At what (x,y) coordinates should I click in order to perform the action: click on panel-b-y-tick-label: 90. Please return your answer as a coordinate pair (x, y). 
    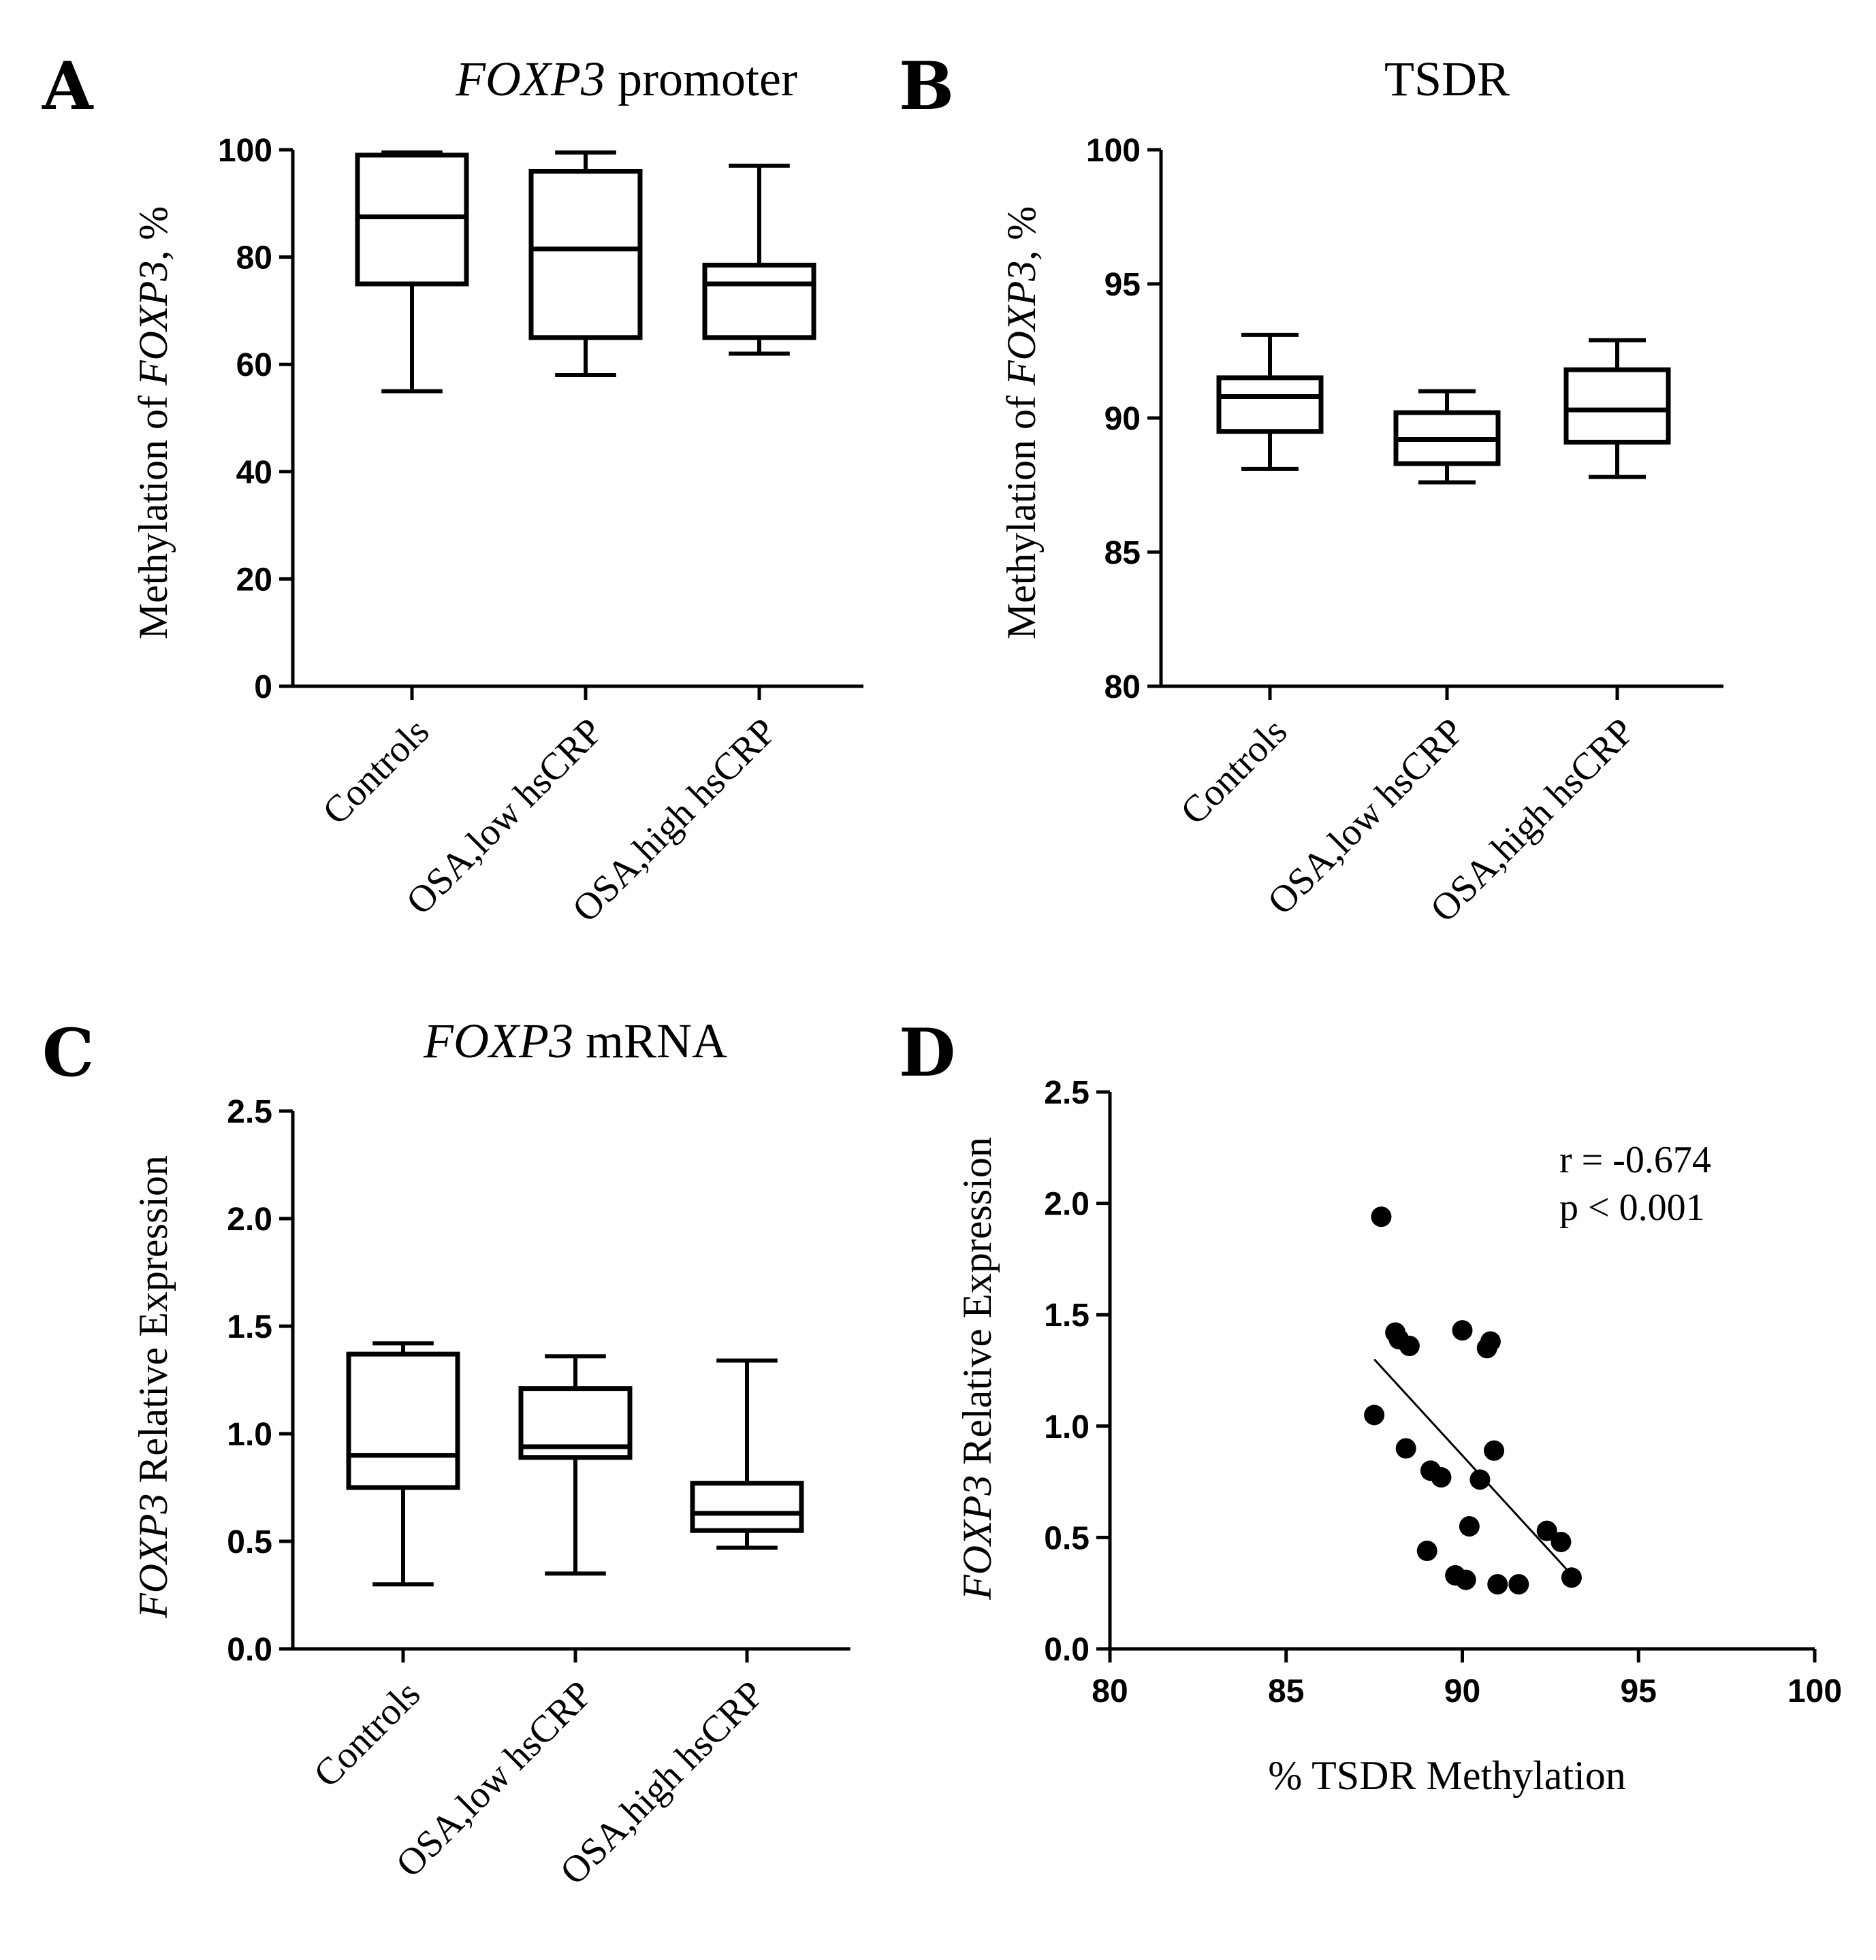
    Looking at the image, I should click on (1122, 419).